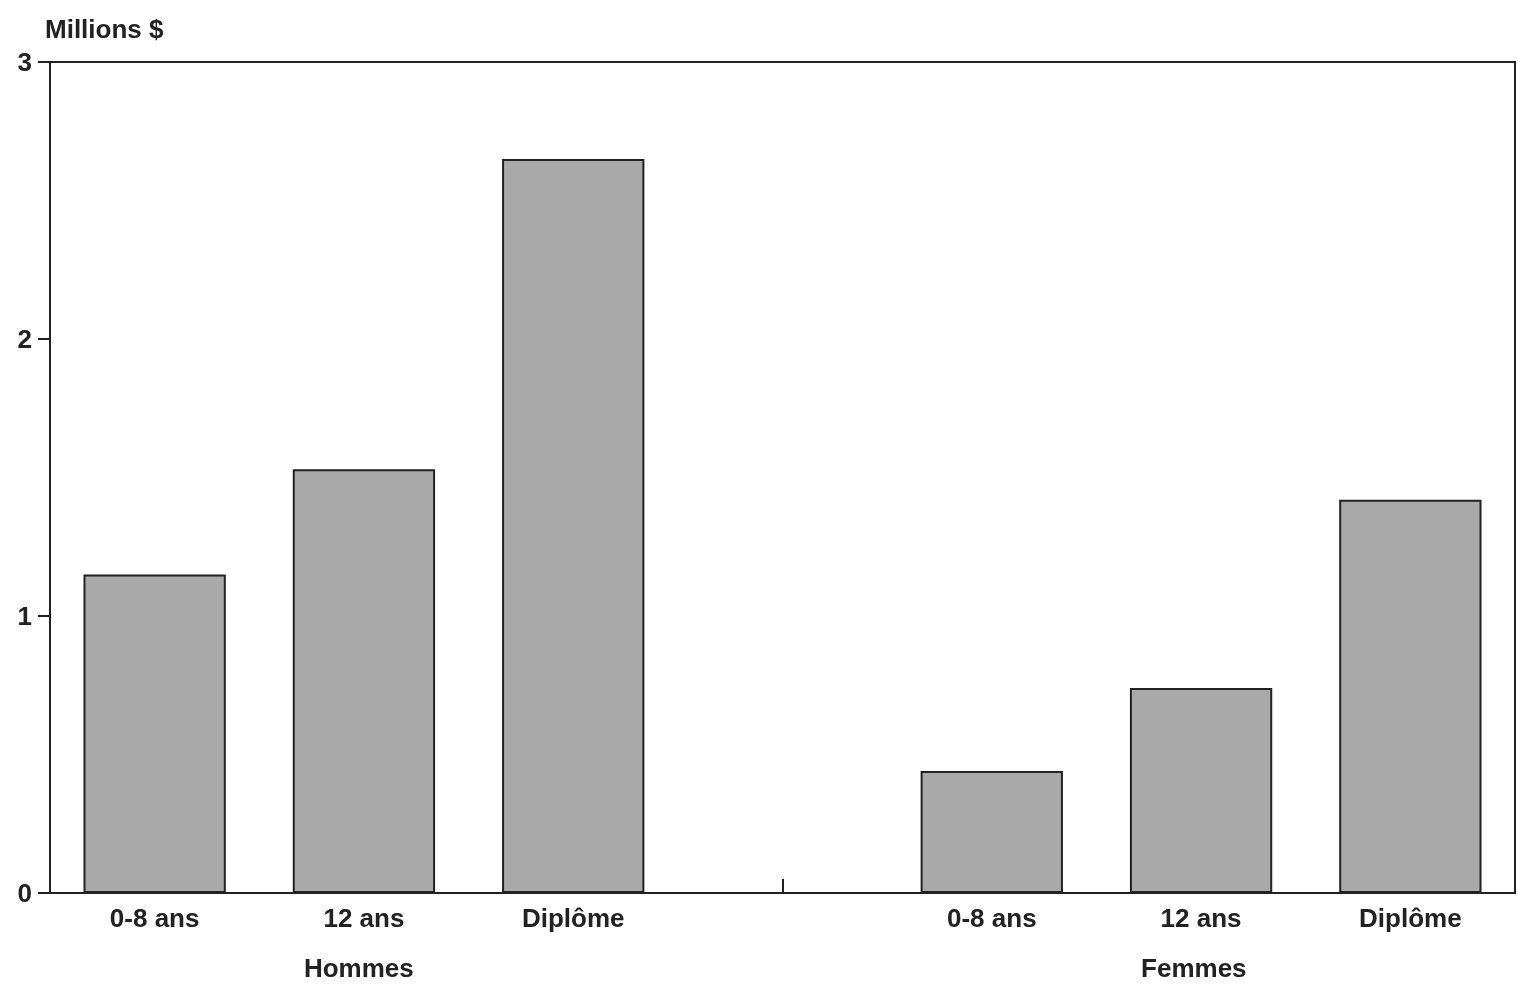 The height and width of the screenshot is (998, 1518). Describe the element at coordinates (24, 339) in the screenshot. I see `y-tick-label: 2` at that location.